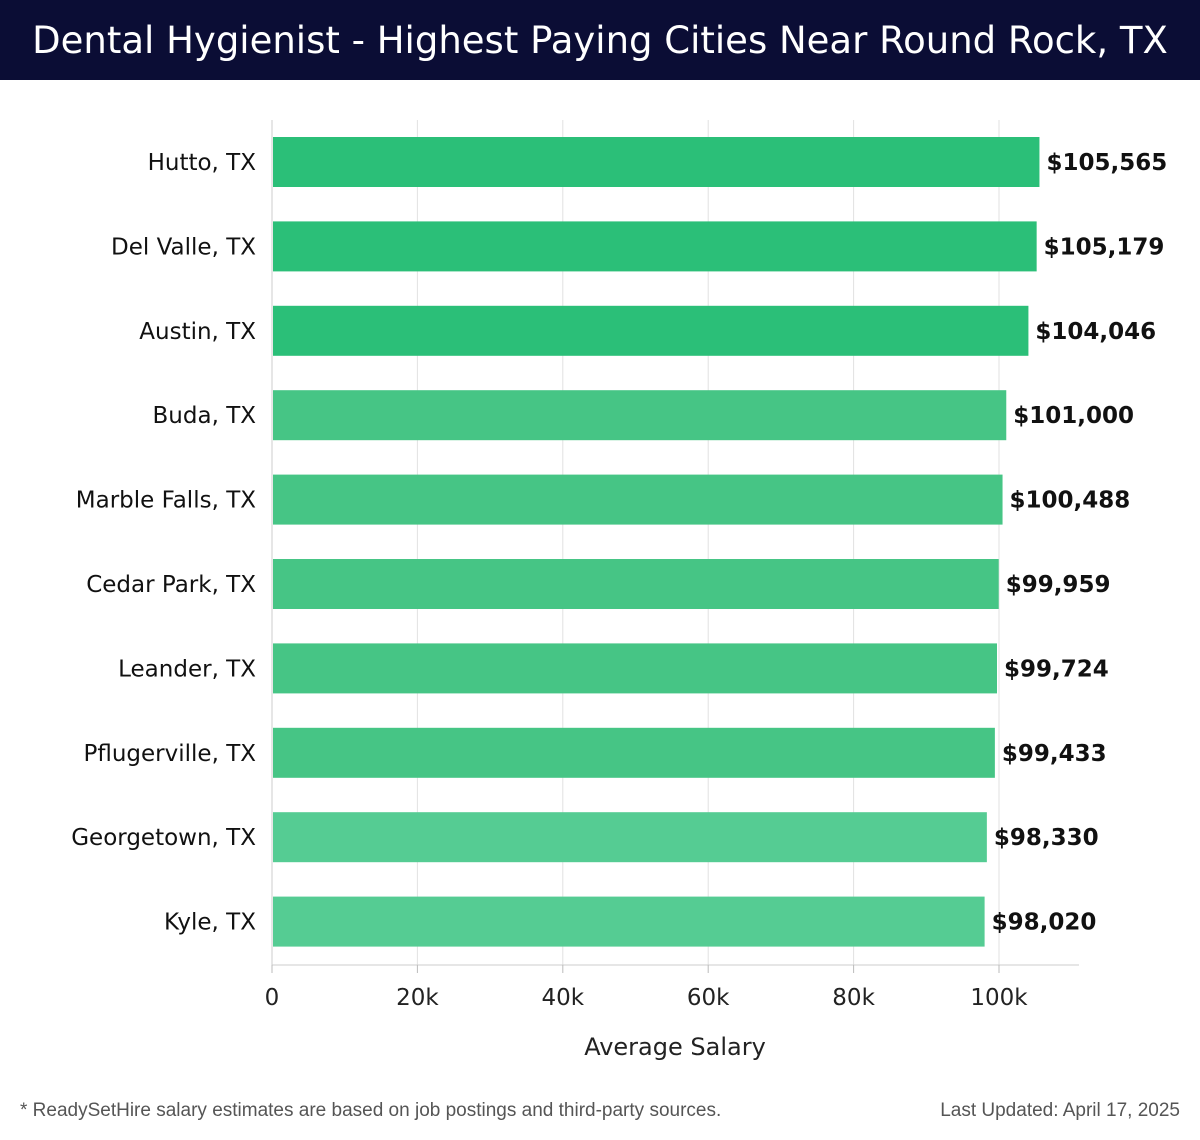 This screenshot has height=1140, width=1200. I want to click on category-label: Pflugerville, TX, so click(170, 754).